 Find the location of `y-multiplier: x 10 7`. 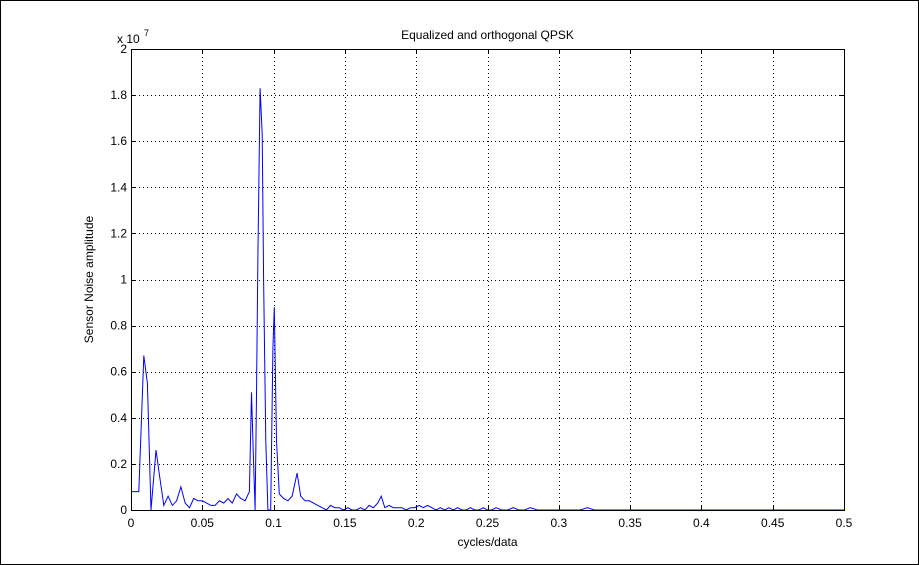

y-multiplier: x 10 7 is located at coordinates (133, 37).